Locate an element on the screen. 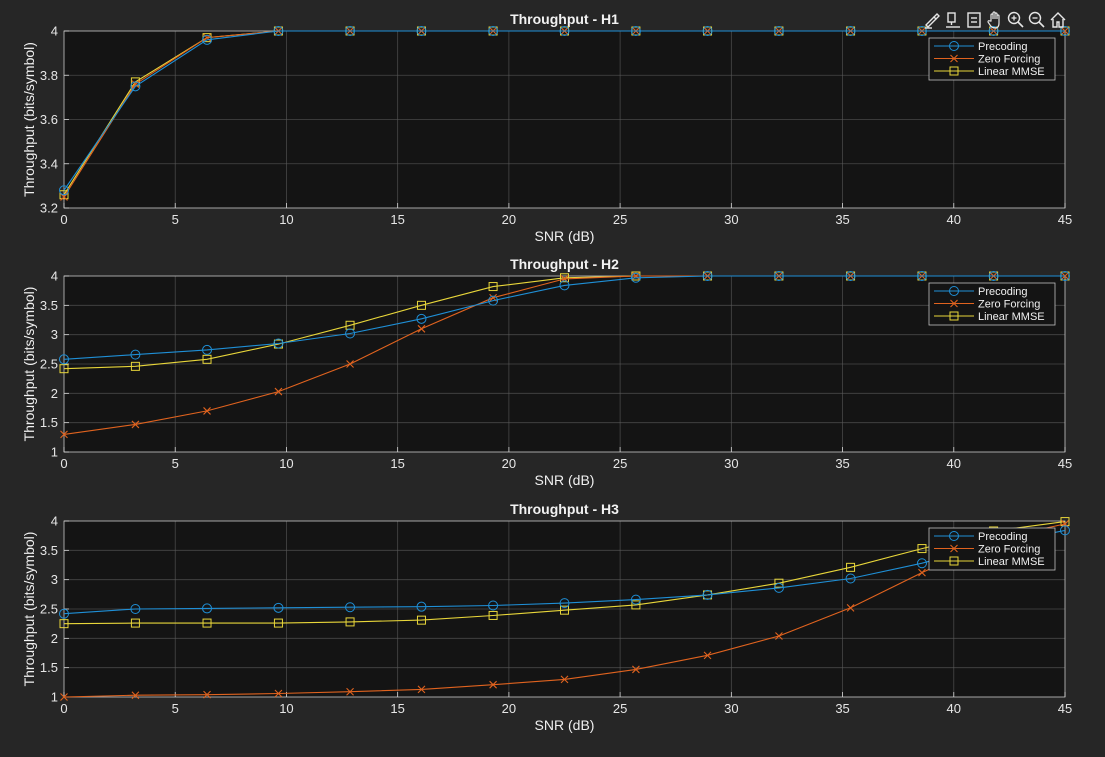 The image size is (1105, 757). brush-icon is located at coordinates (932, 20).